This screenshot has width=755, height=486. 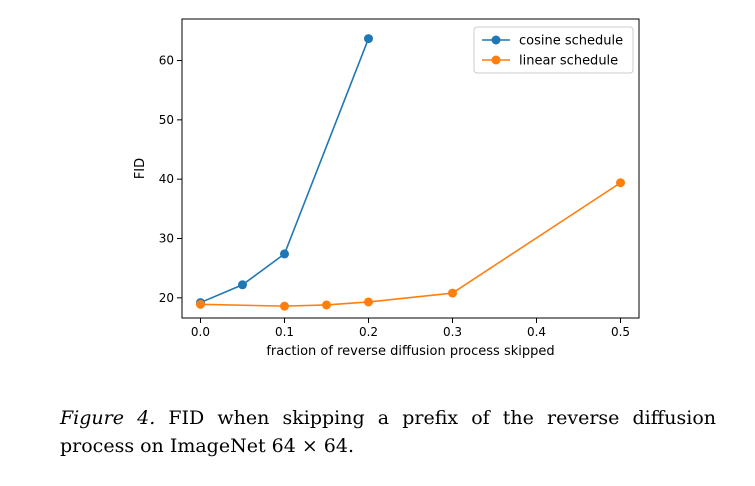 I want to click on y-axis-ticks: 20 30 40 50 60, so click(x=170, y=179).